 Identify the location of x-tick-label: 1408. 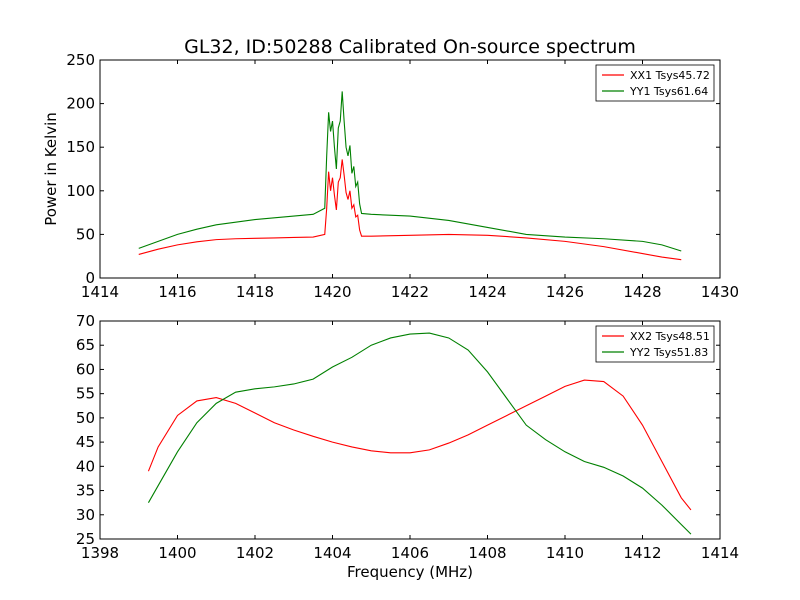
(487, 553).